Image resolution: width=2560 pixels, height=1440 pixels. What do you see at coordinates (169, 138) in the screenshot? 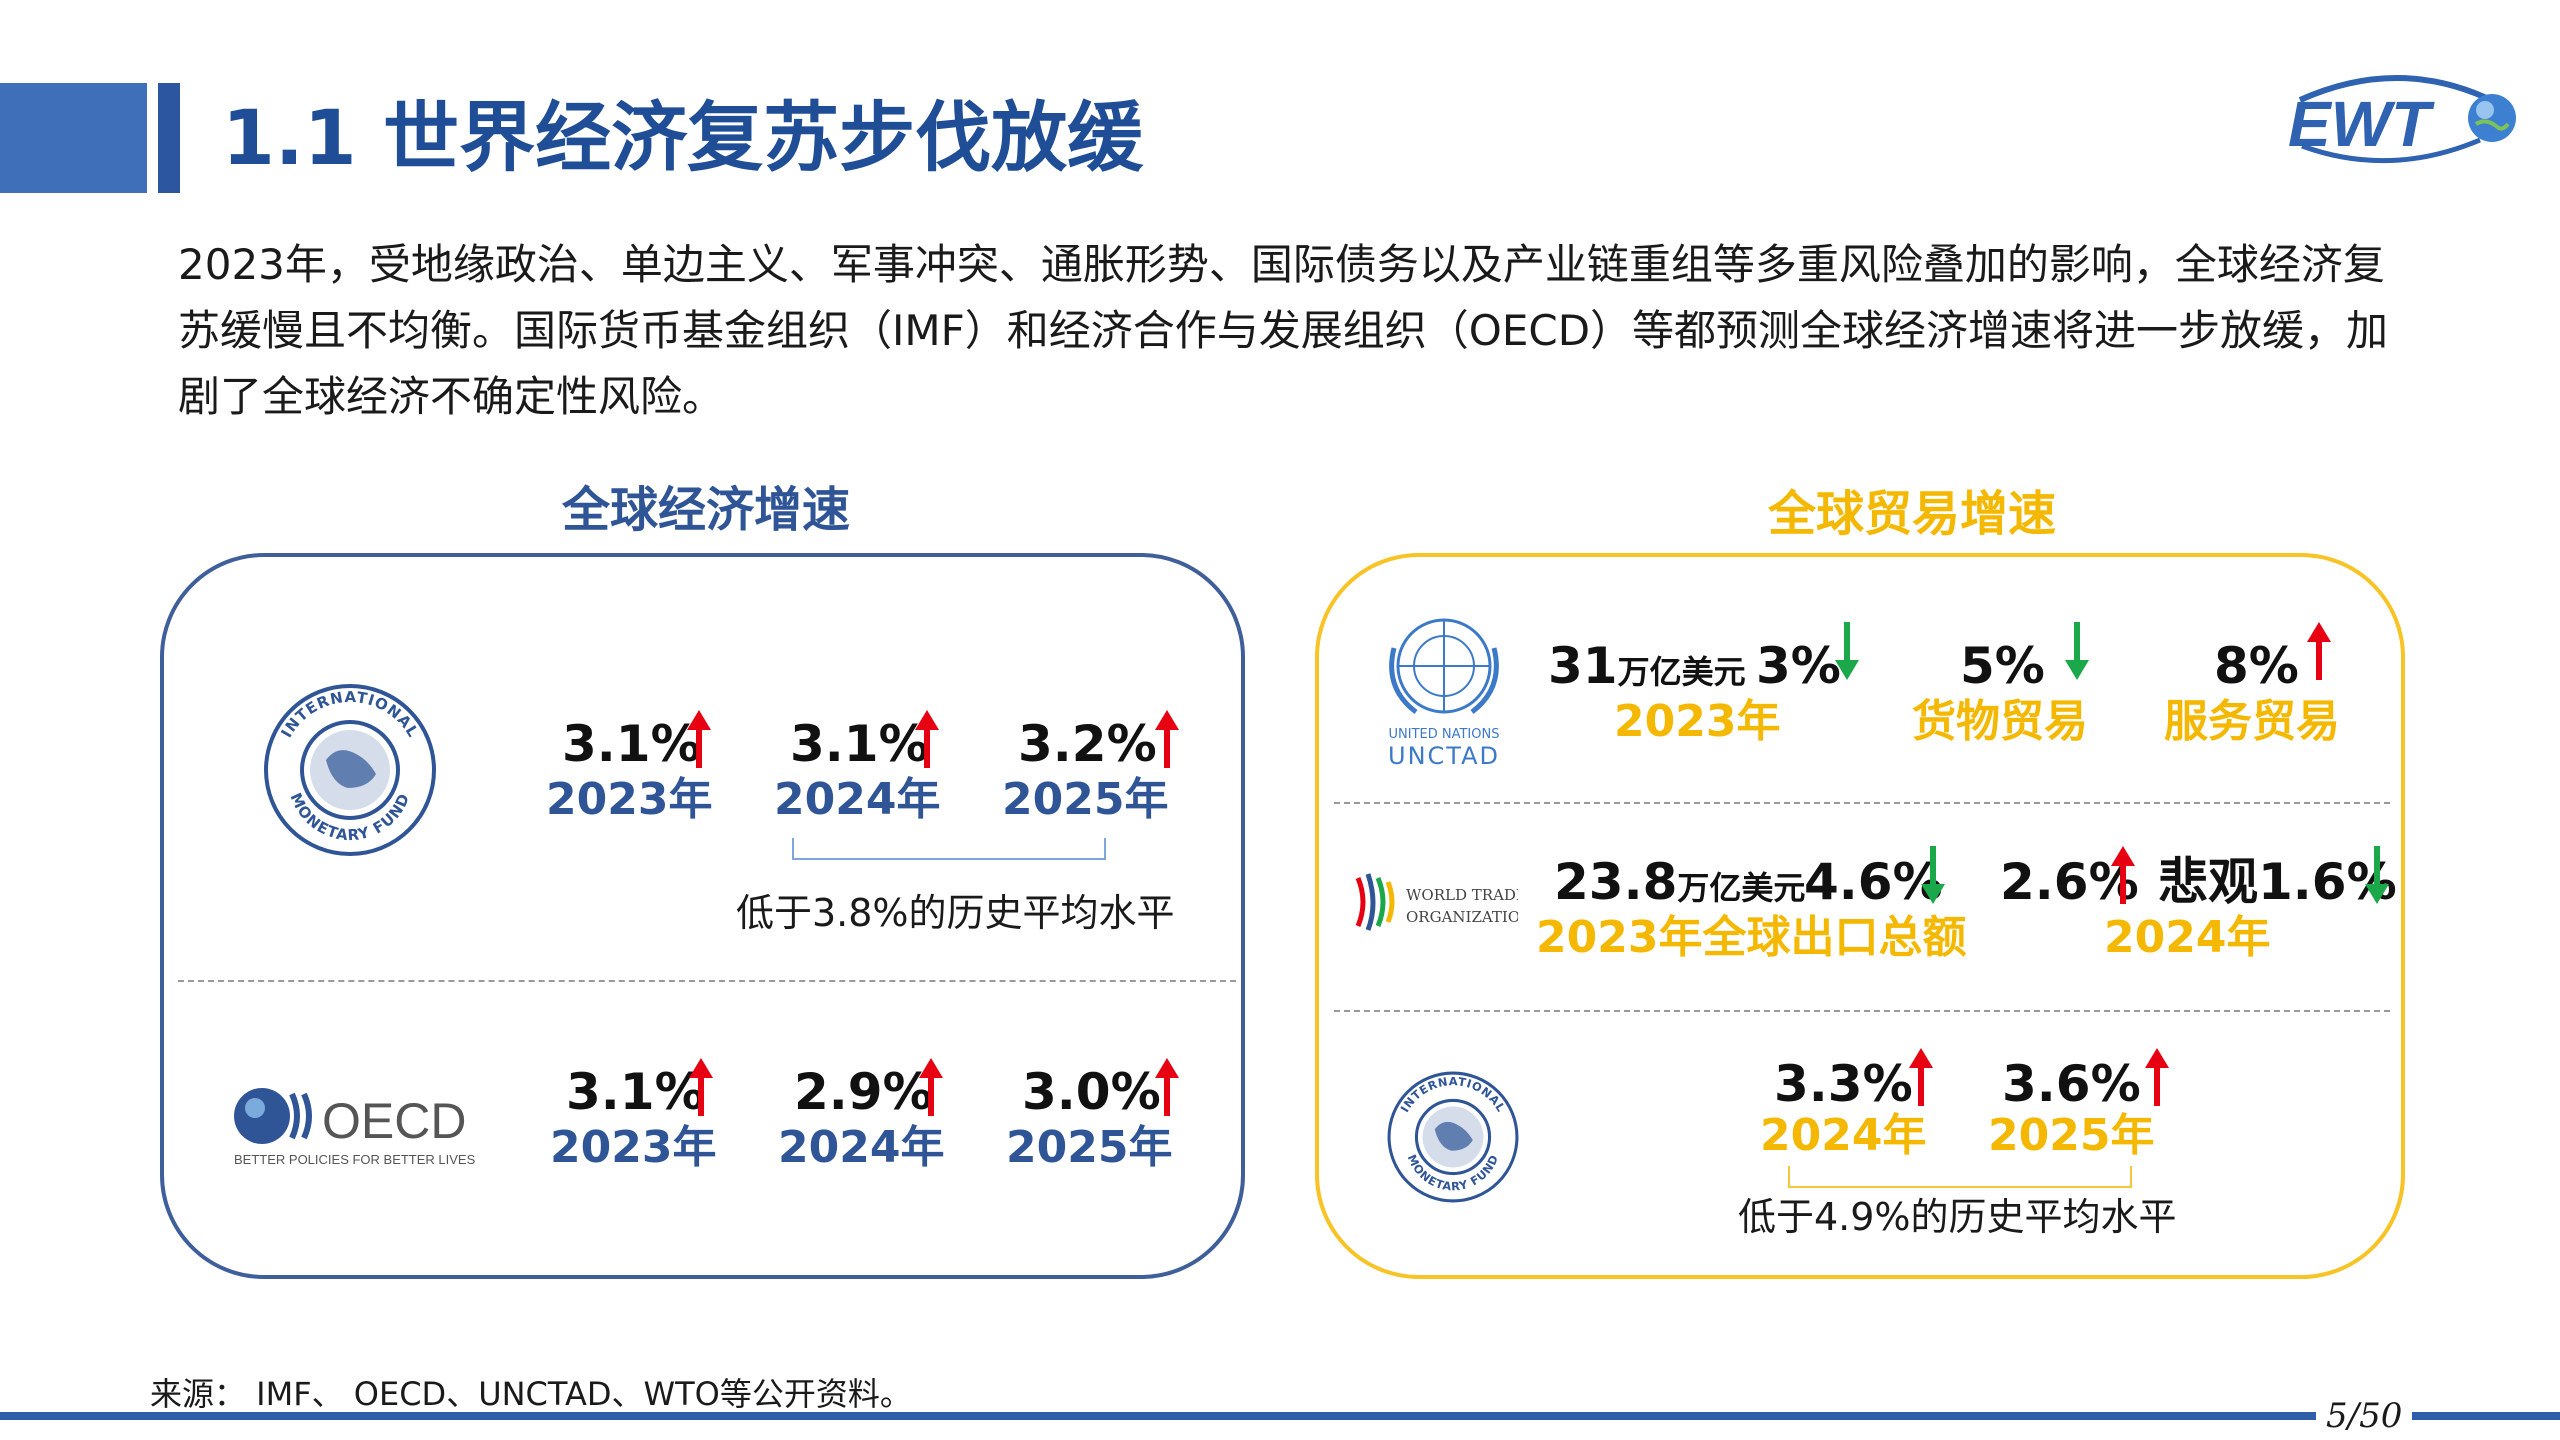
I see `header-accent-bar` at bounding box center [169, 138].